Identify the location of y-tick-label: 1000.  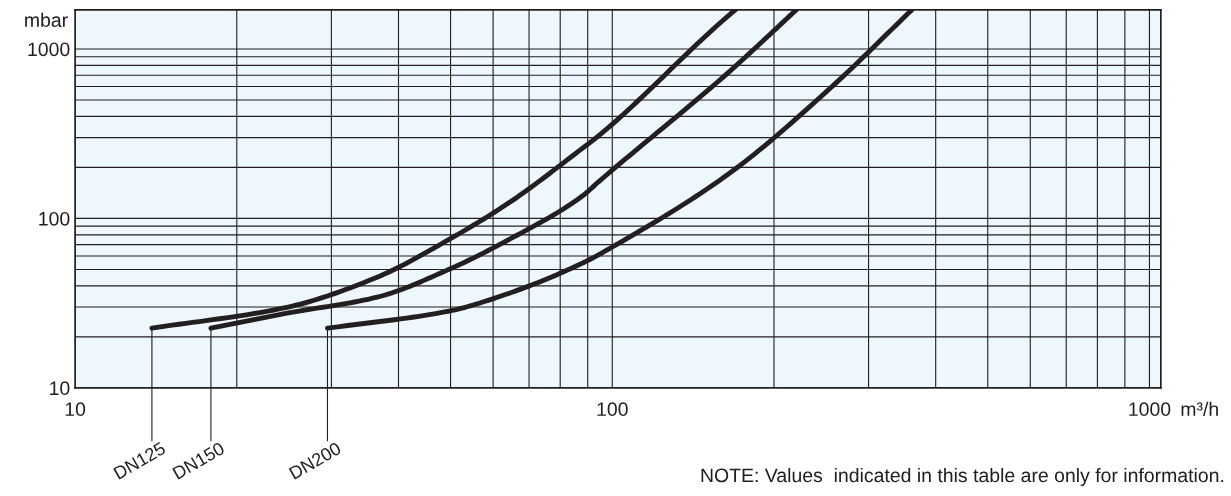
(49, 49).